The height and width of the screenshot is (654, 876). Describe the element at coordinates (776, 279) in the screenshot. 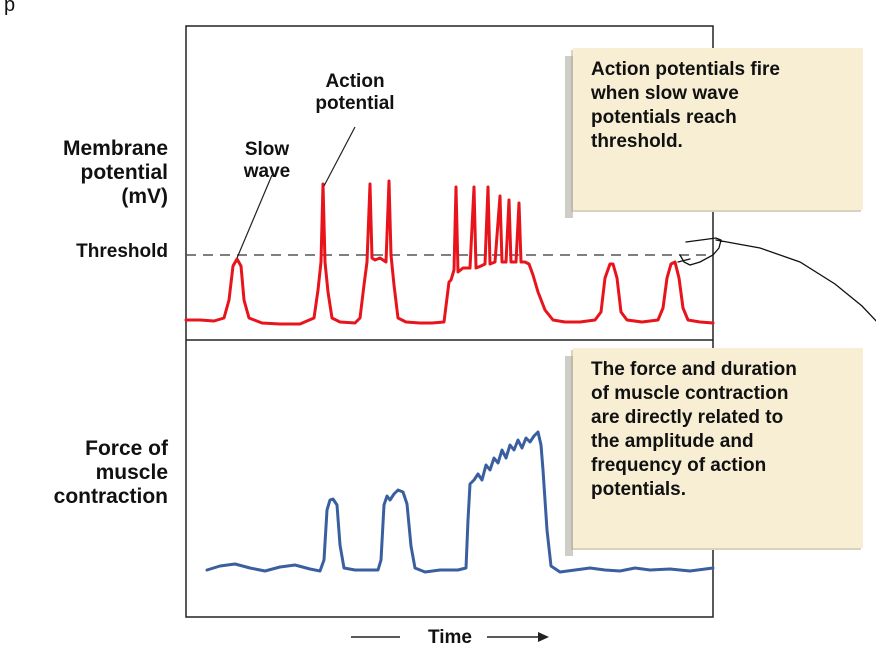

I see `handwritten-annotation` at that location.